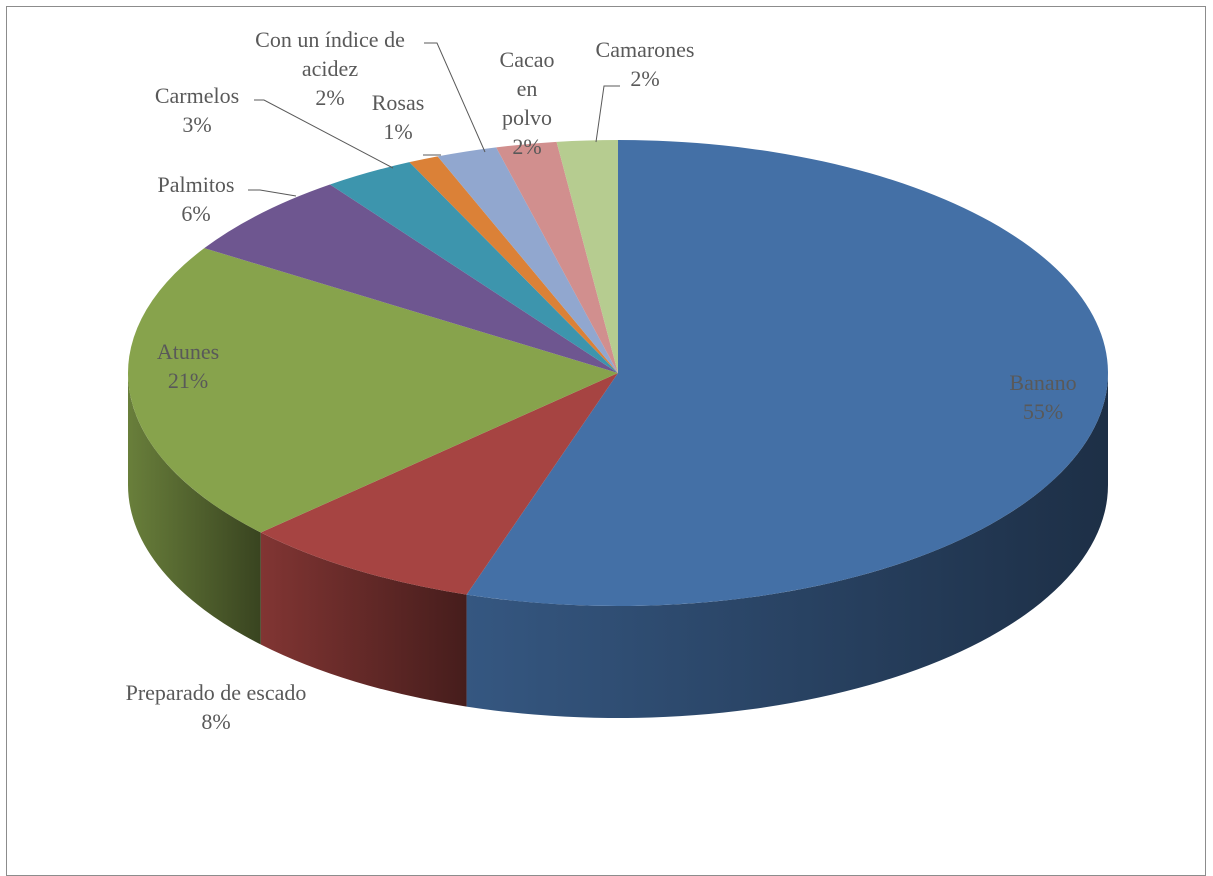  I want to click on data-label-6: Con un índice de acidez 2%, so click(330, 68).